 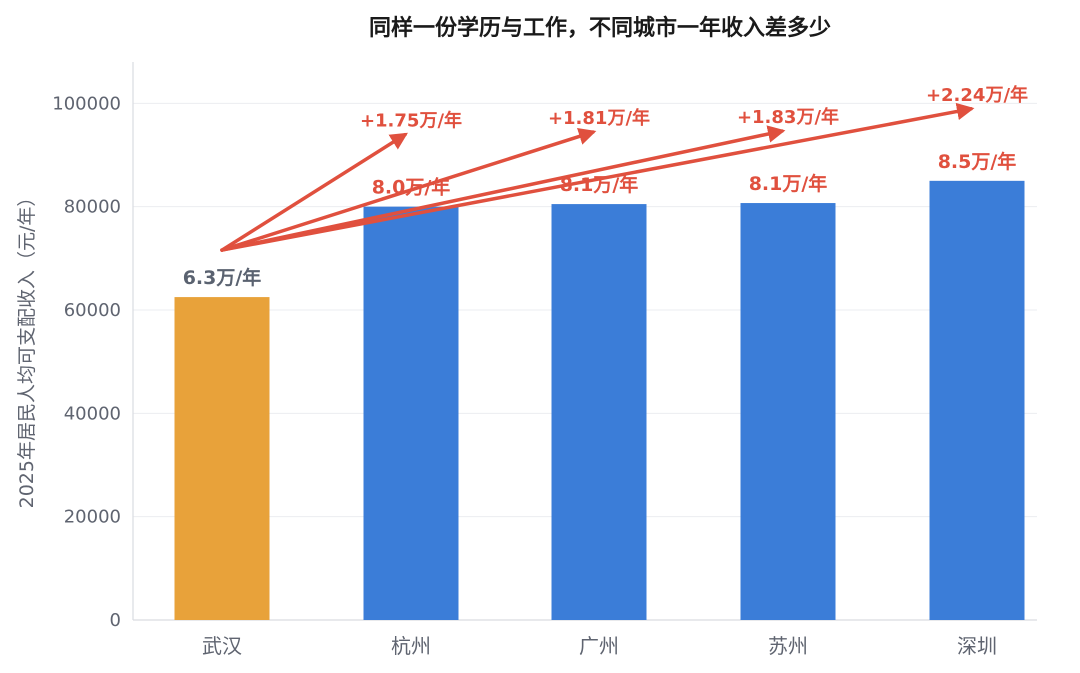 What do you see at coordinates (222, 277) in the screenshot?
I see `bar-value-label: 6.3万/年` at bounding box center [222, 277].